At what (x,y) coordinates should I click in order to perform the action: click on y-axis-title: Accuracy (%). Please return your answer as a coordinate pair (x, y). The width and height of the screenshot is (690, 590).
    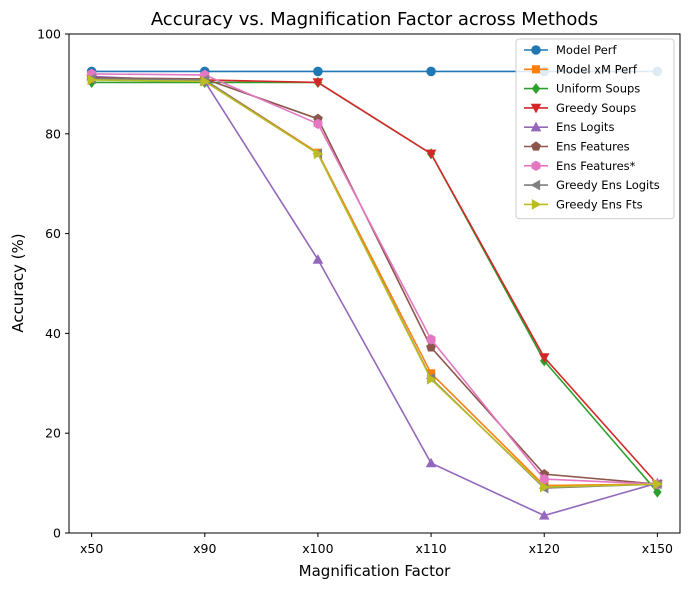
    Looking at the image, I should click on (18, 282).